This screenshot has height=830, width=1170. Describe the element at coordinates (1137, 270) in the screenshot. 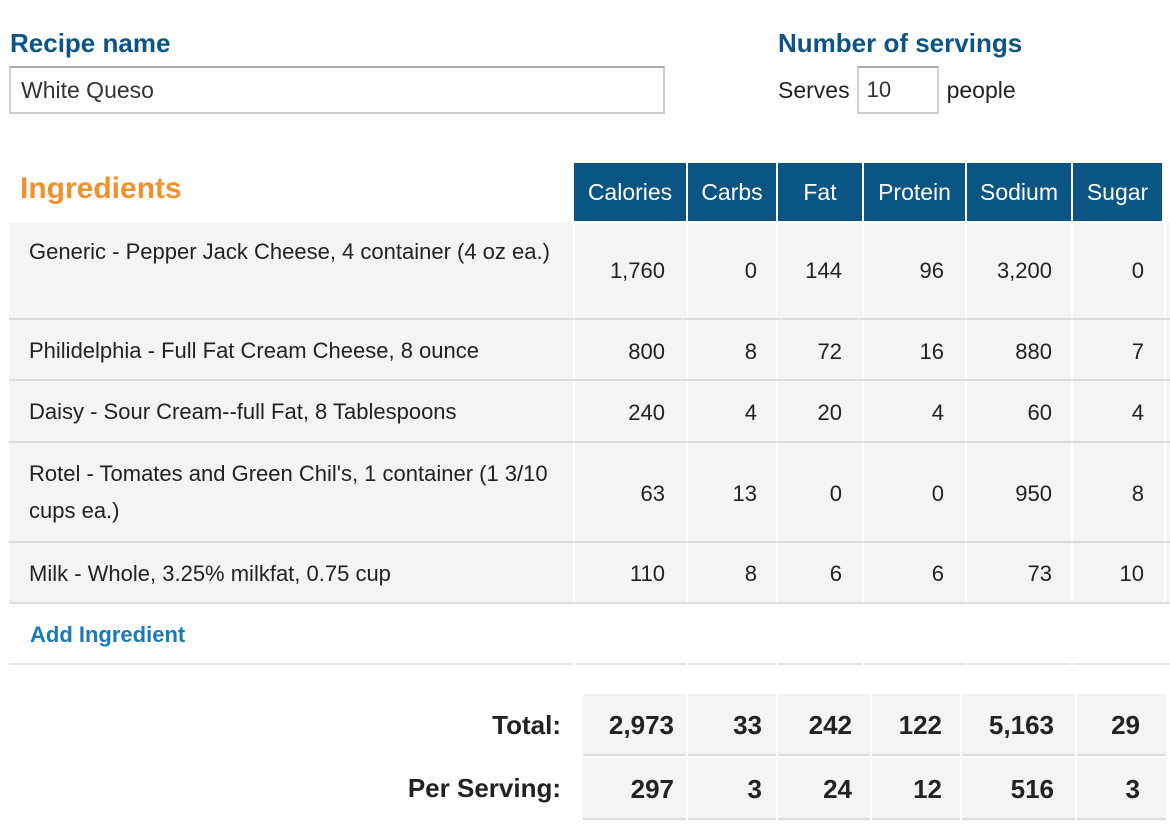

I see `value-sugar: 0` at that location.